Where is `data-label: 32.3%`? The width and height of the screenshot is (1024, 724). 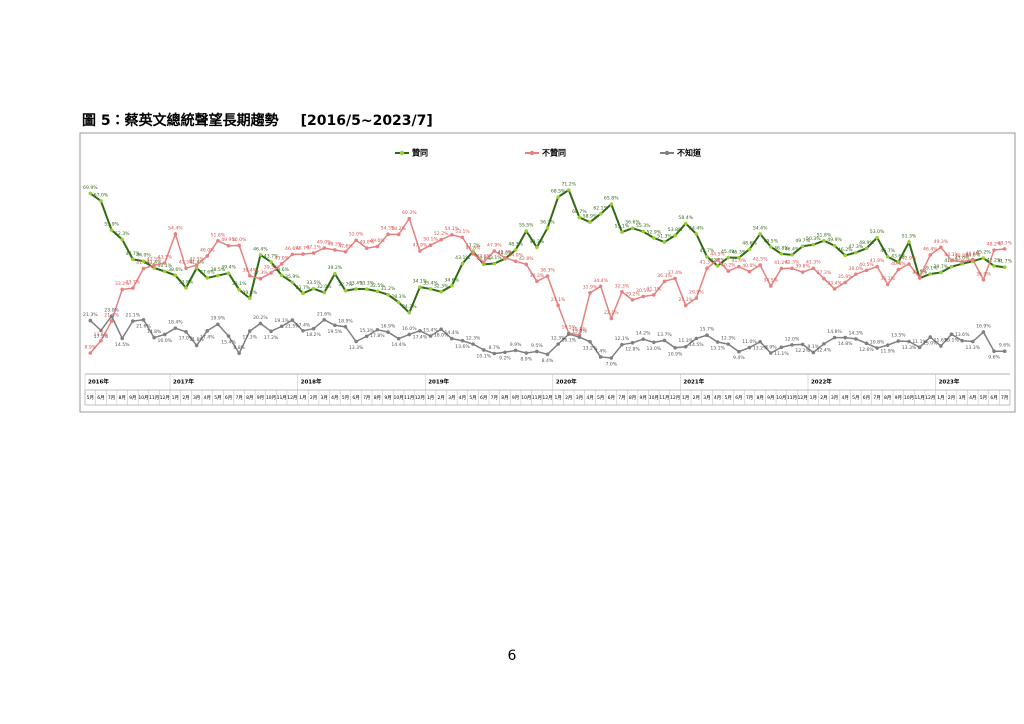 data-label: 32.3% is located at coordinates (441, 286).